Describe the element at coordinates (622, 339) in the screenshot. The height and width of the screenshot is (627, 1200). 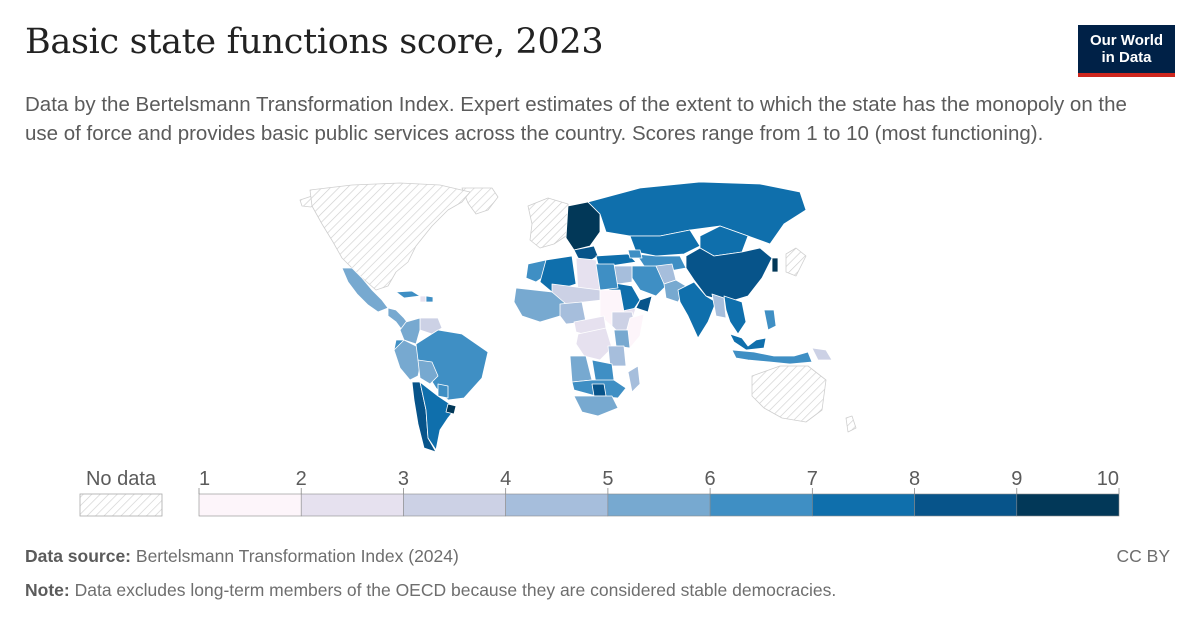
I see `region-kenya` at that location.